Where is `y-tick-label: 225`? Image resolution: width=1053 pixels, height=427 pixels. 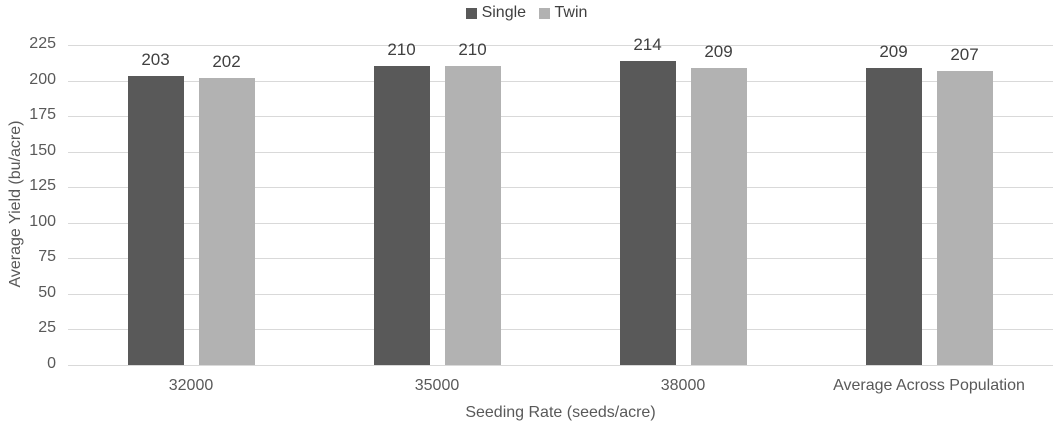 y-tick-label: 225 is located at coordinates (42, 43).